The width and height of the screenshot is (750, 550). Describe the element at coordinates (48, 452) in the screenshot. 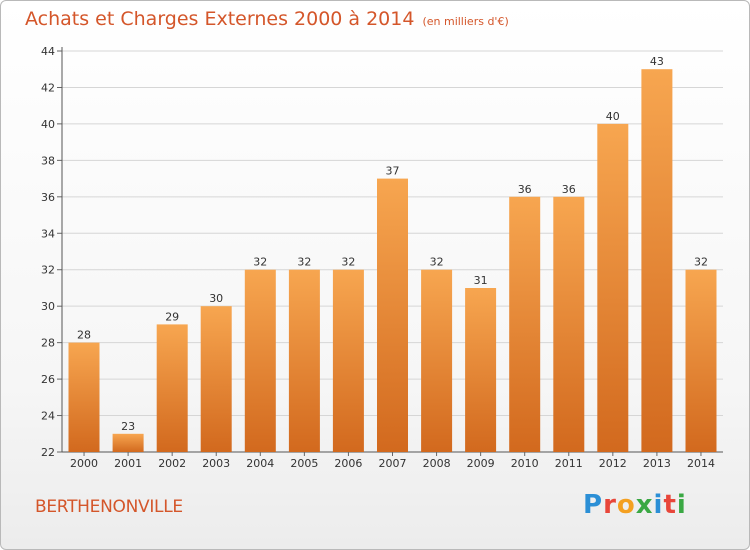

I see `y-tick-label: 22` at that location.